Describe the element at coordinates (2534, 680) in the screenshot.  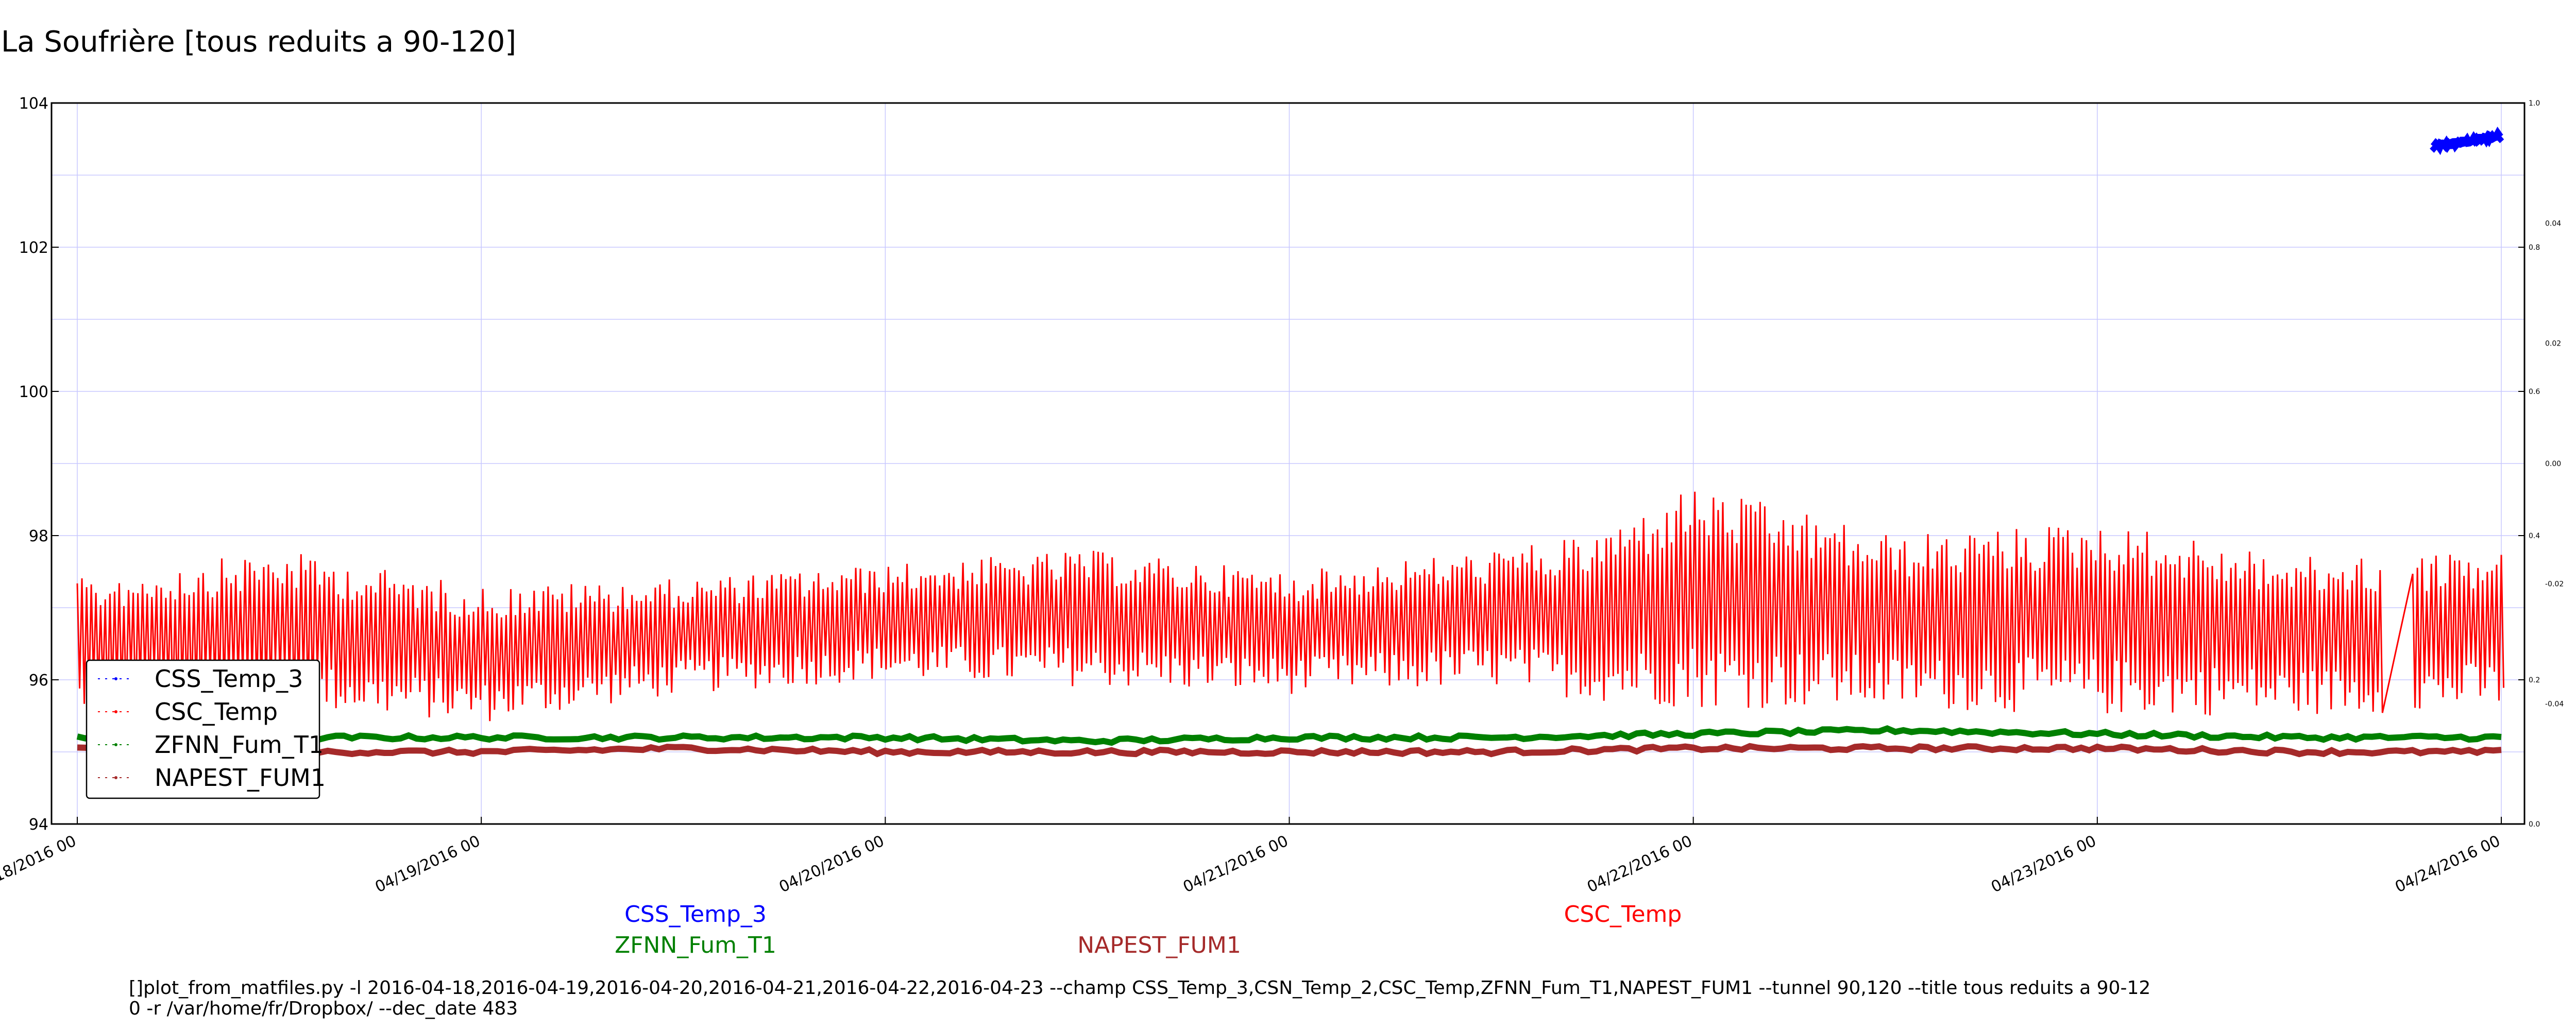
I see `right-tick-label: 0.2` at that location.